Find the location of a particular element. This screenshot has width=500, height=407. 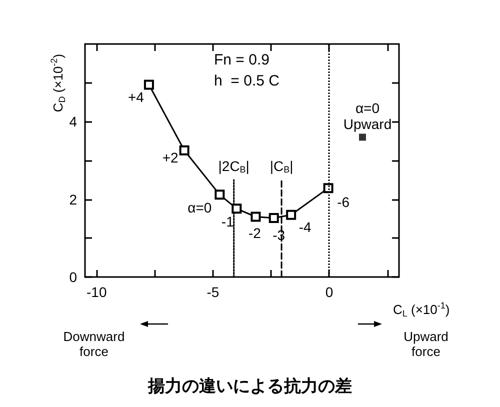

text: Downward force is located at coordinates (94, 344).